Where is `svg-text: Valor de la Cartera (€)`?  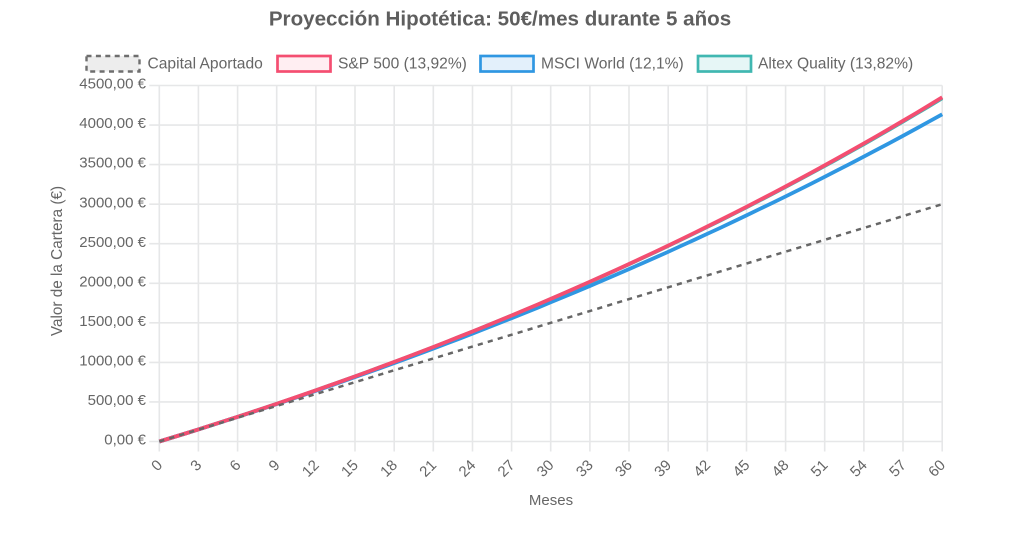 svg-text: Valor de la Cartera (€) is located at coordinates (57, 261).